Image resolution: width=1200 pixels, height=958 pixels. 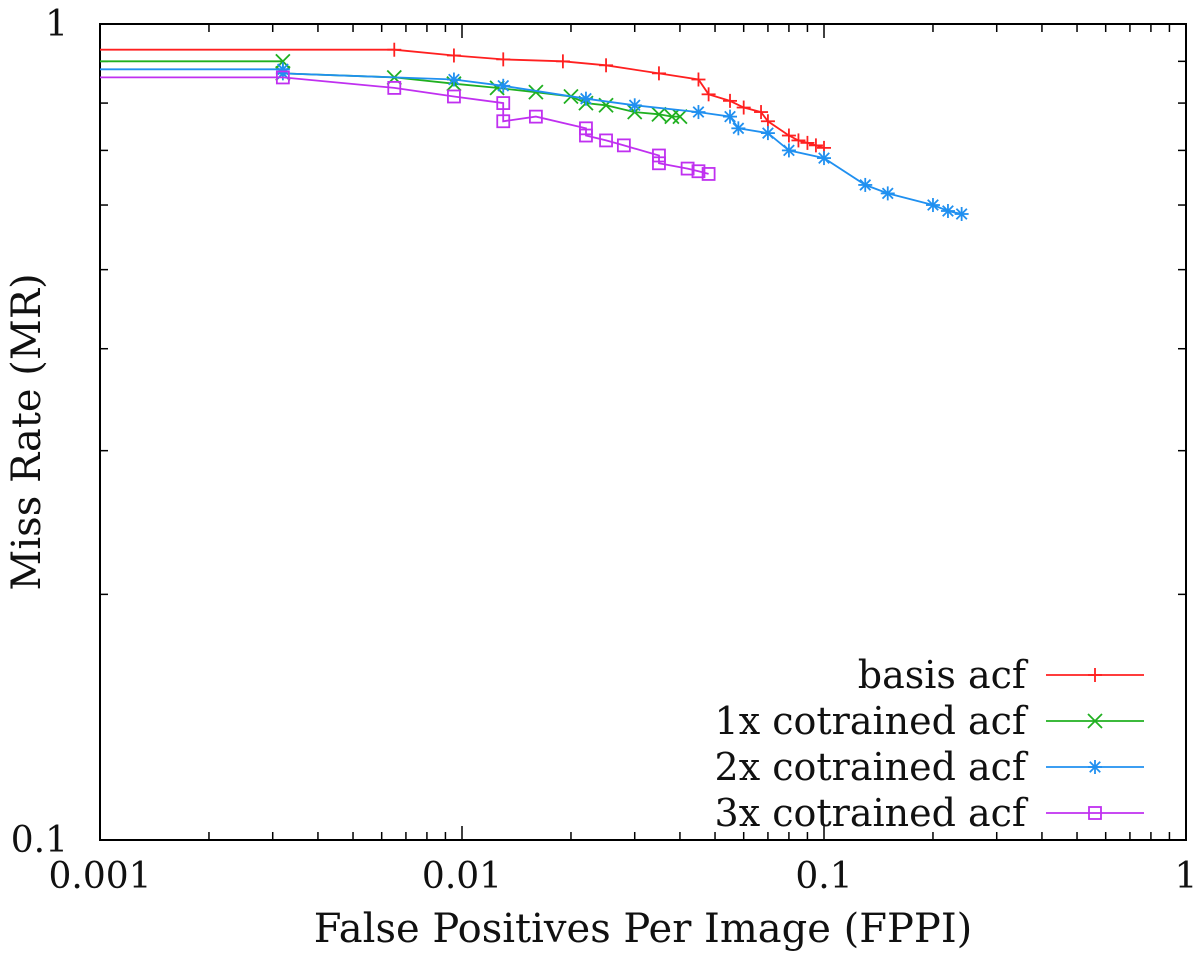 What do you see at coordinates (943, 675) in the screenshot?
I see `legend-label: basis acf` at bounding box center [943, 675].